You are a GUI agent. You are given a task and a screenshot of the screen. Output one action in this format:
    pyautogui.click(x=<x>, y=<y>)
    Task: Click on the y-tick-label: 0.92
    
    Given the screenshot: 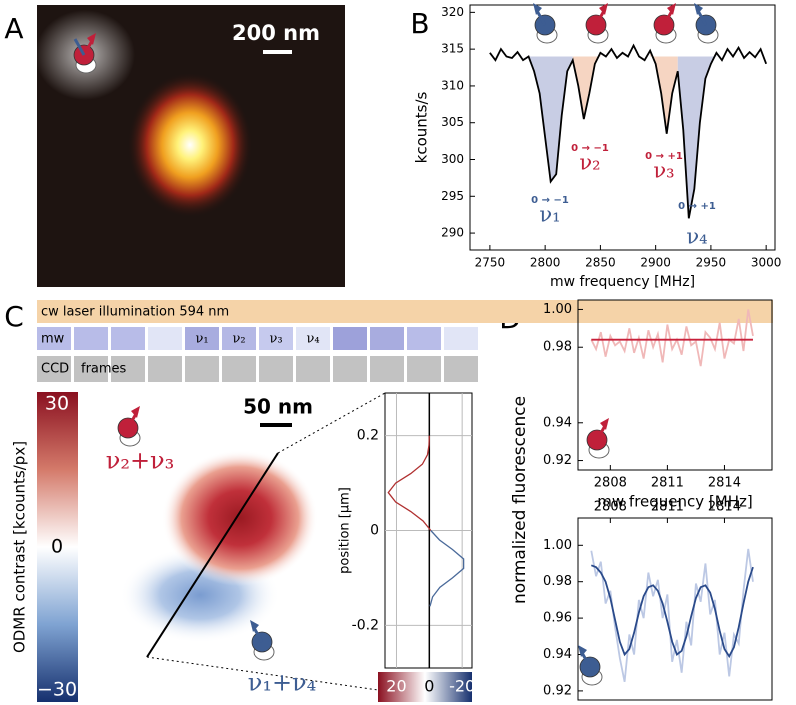 What is the action you would take?
    pyautogui.click(x=557, y=690)
    